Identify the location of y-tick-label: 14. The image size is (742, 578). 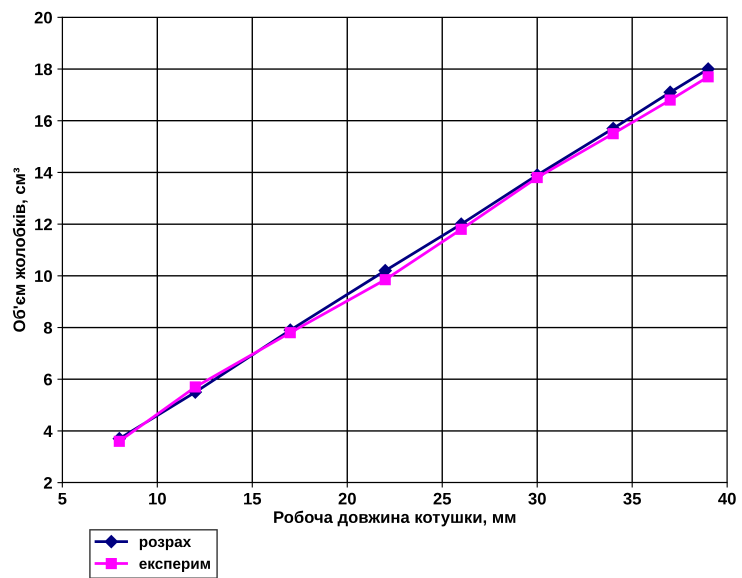
(44, 172).